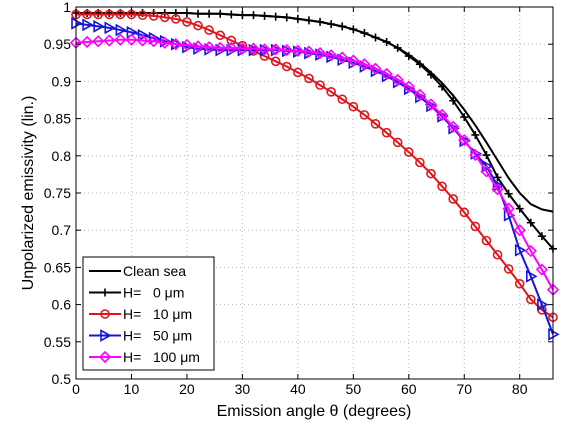 The height and width of the screenshot is (425, 568). I want to click on x-tick-label: 50, so click(354, 389).